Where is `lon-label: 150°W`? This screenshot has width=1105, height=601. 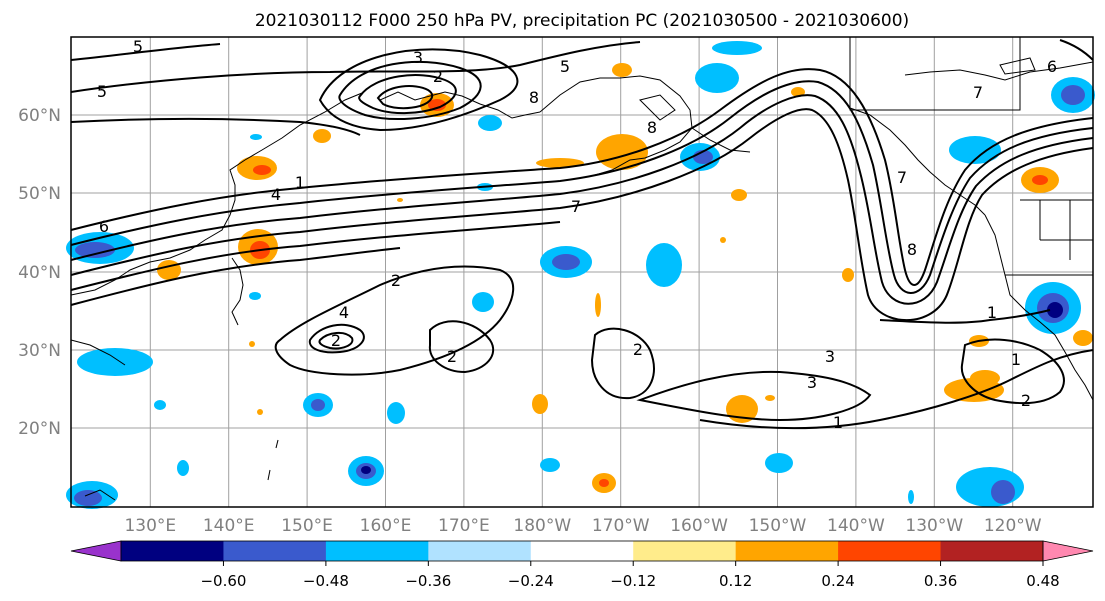 lon-label: 150°W is located at coordinates (778, 526).